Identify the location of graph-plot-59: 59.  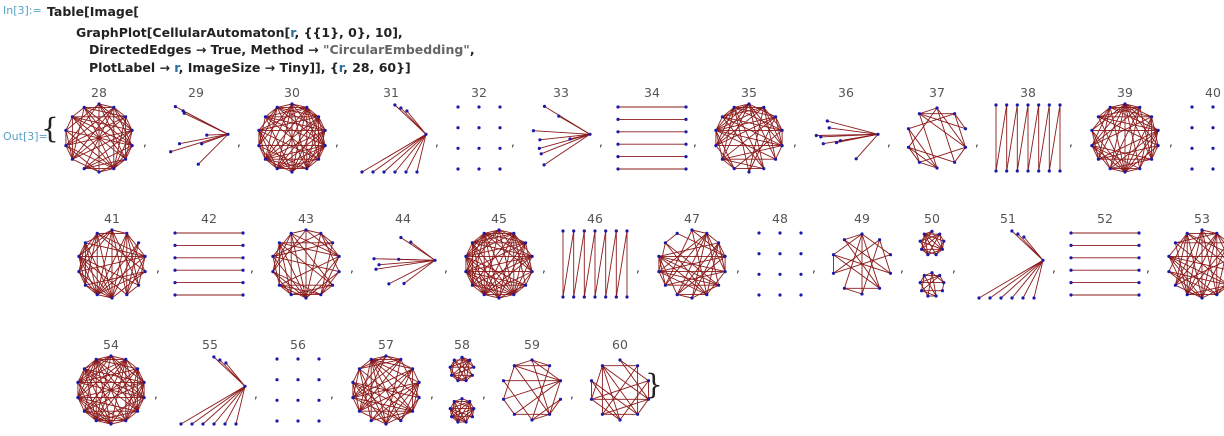
(532, 384).